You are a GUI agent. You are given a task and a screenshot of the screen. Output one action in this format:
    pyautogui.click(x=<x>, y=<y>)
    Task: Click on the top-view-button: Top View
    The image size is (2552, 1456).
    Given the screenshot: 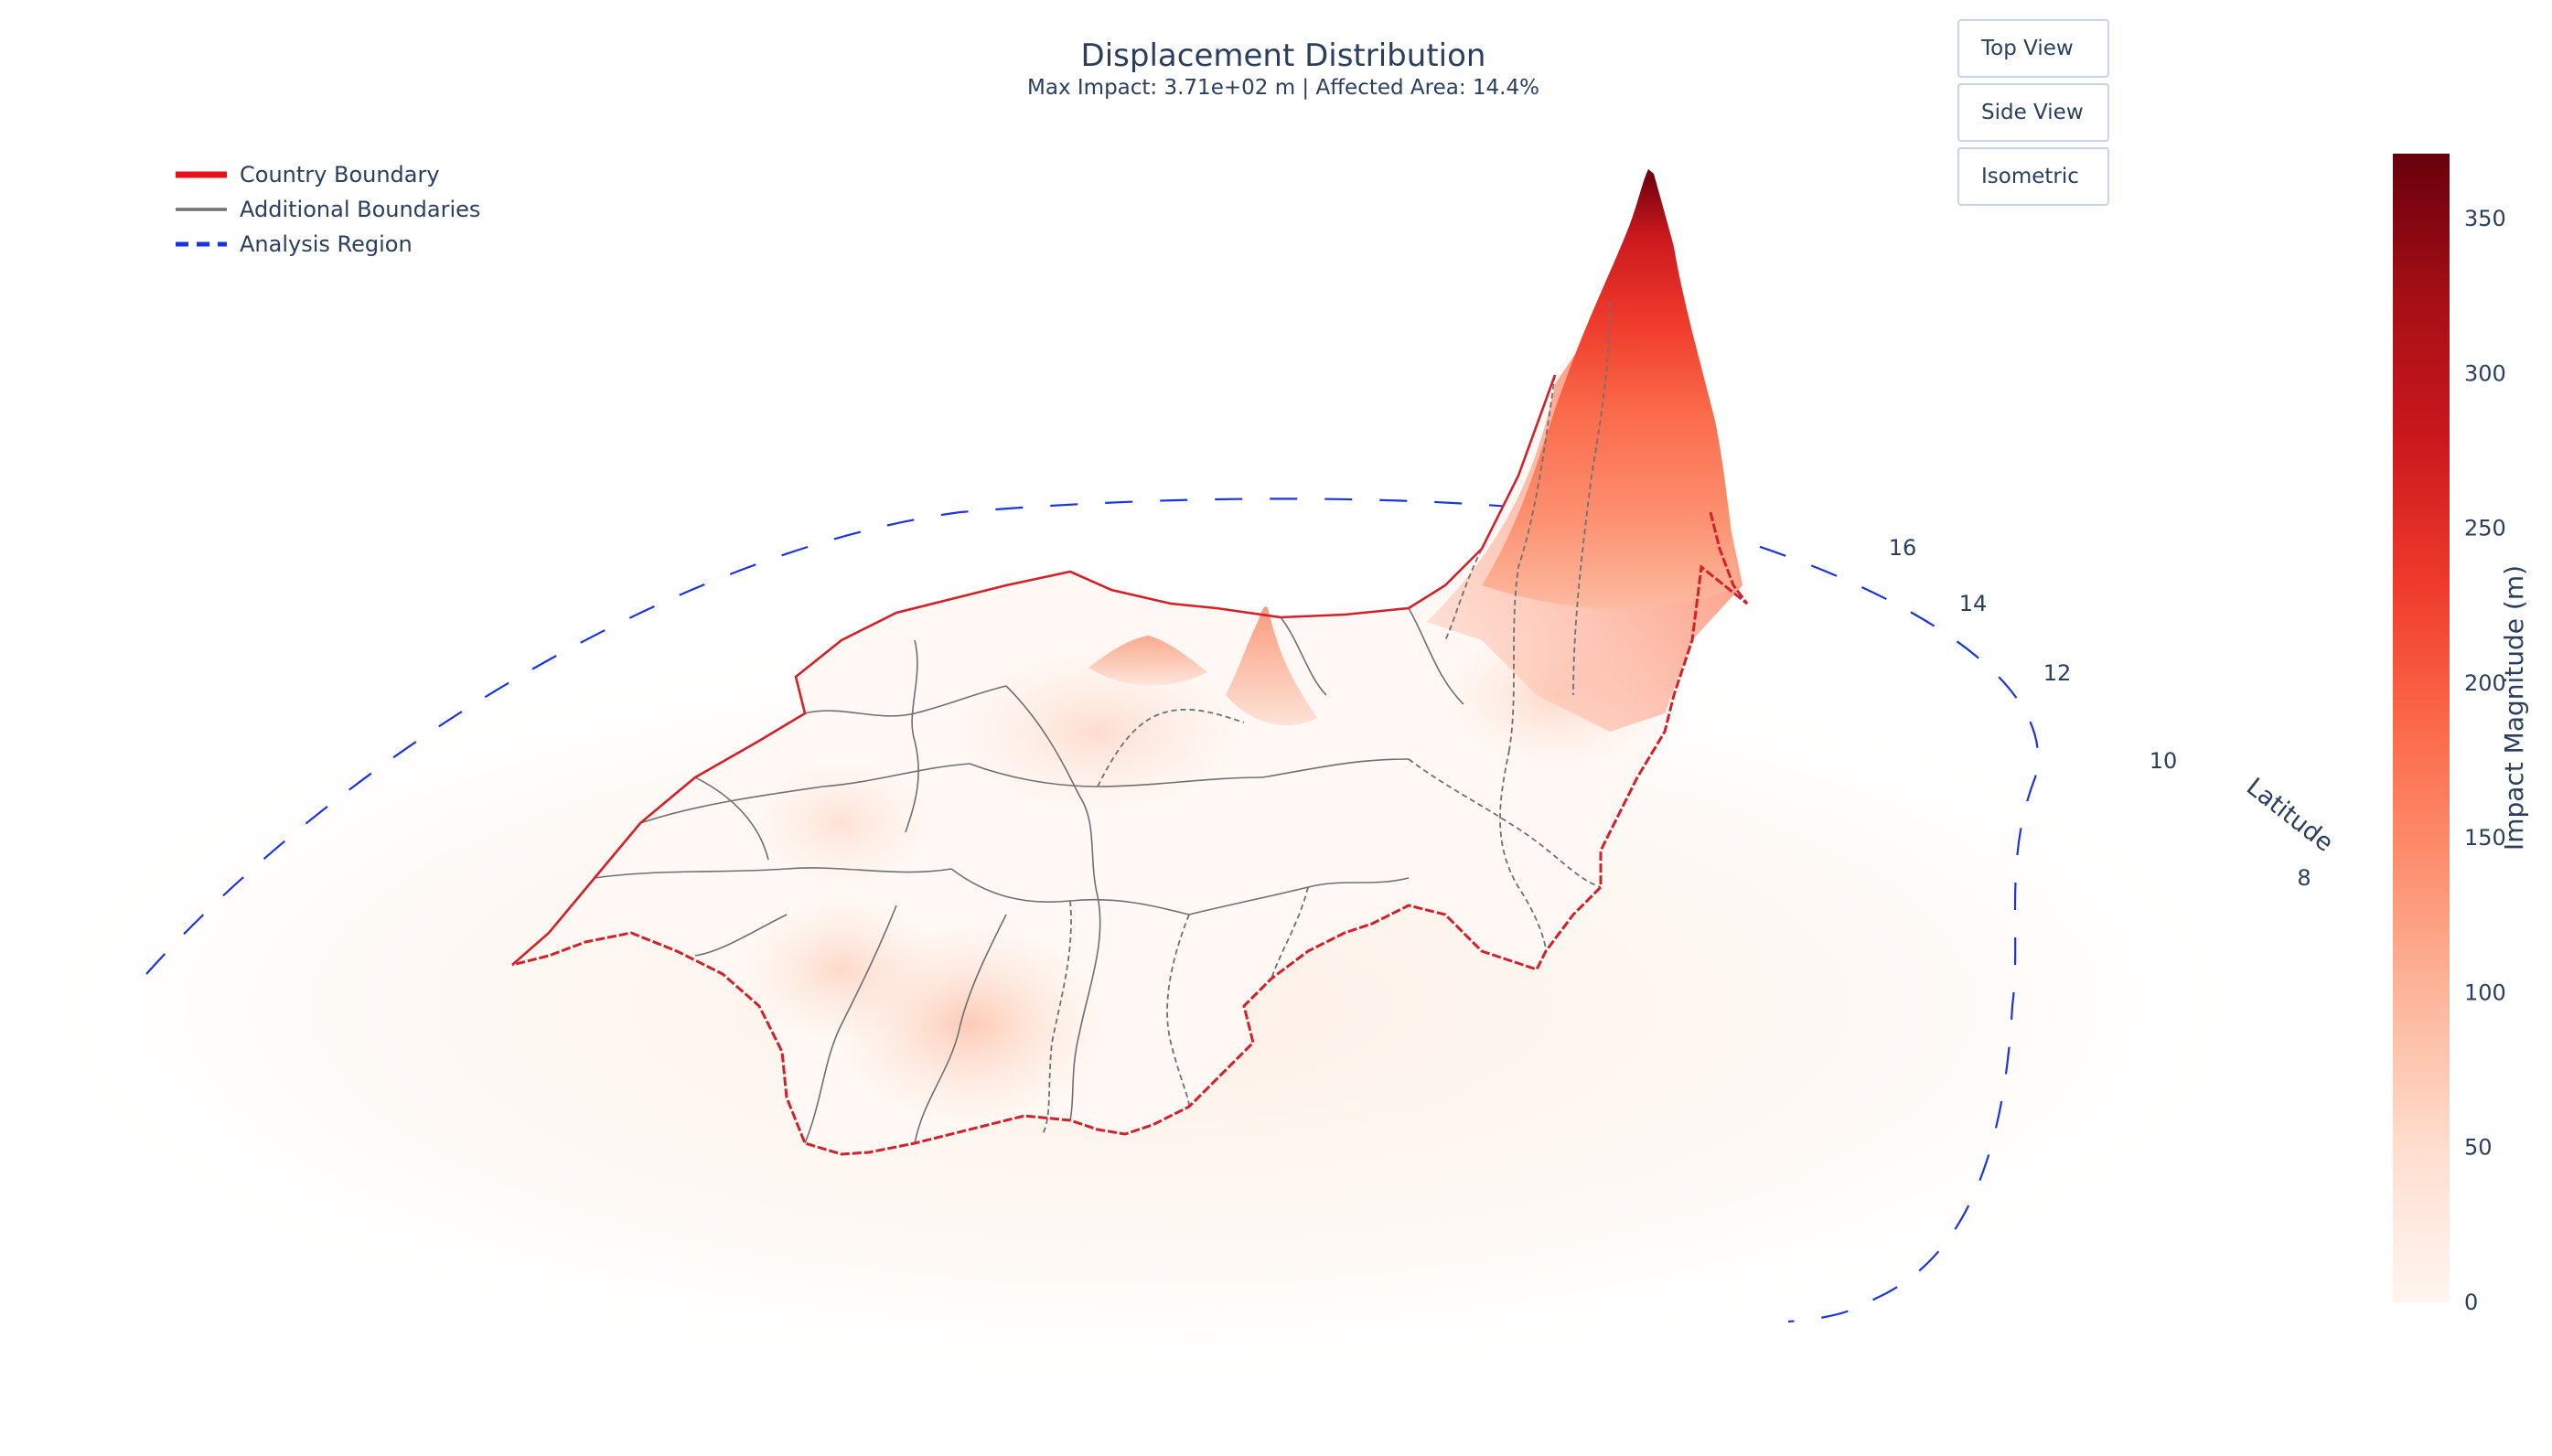 What is the action you would take?
    pyautogui.click(x=2033, y=48)
    